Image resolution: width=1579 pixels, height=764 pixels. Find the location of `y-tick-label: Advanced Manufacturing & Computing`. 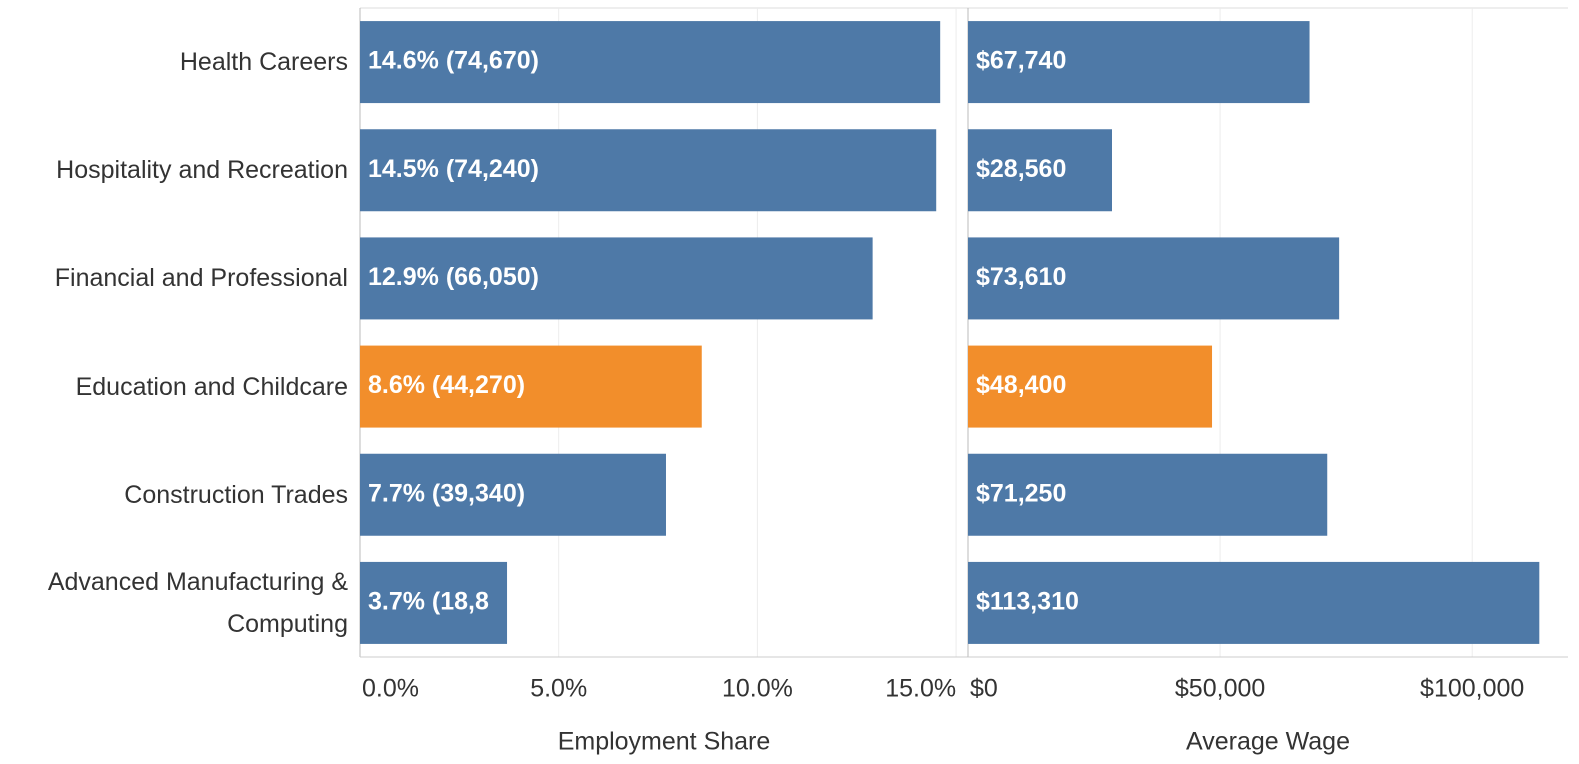

y-tick-label: Advanced Manufacturing & Computing is located at coordinates (197, 602).